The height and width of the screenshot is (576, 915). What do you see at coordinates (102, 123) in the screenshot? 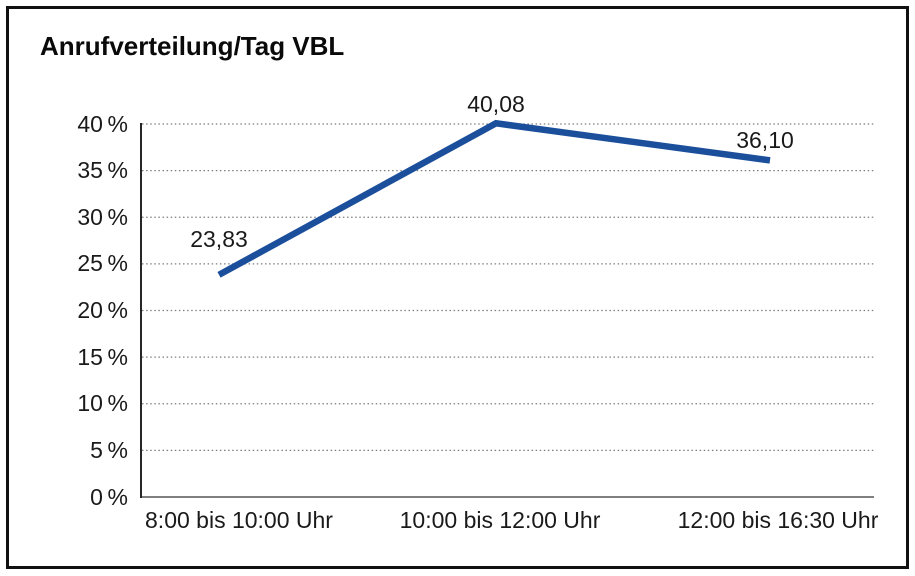
I see `y-tick-label: 40 %` at bounding box center [102, 123].